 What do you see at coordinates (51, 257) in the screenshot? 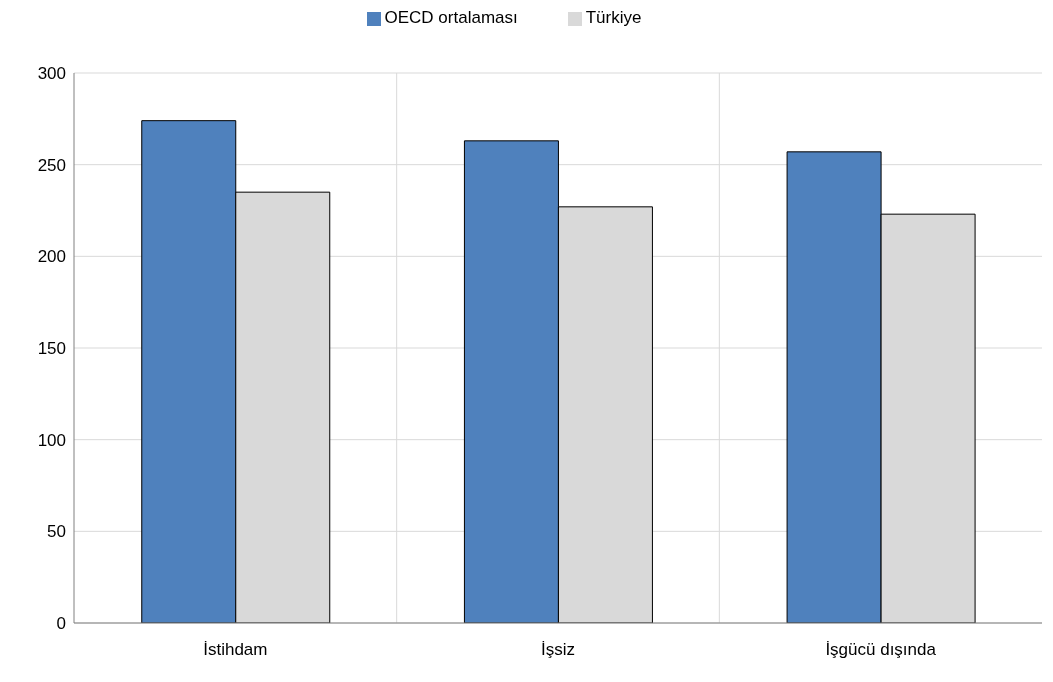
I see `y-tick-label: 200` at bounding box center [51, 257].